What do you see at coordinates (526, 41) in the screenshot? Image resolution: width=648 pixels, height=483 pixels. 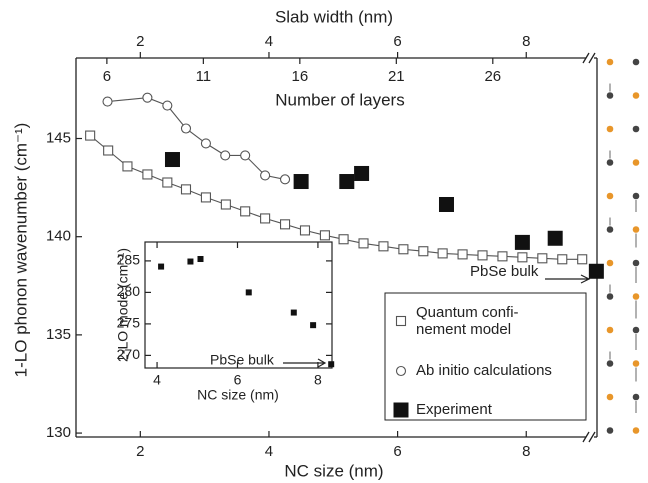 I see `top-tick-label: 8` at bounding box center [526, 41].